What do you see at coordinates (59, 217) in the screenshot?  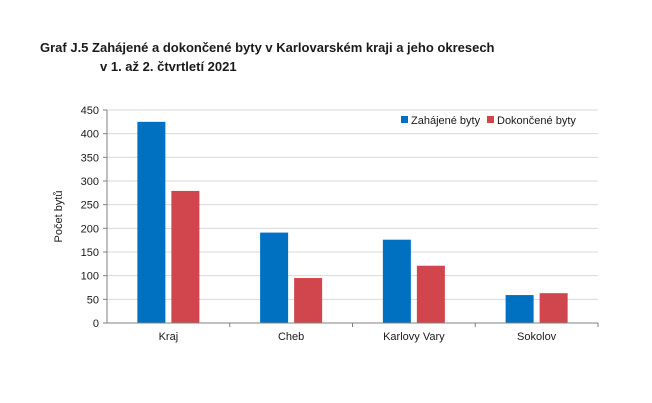 I see `y-axis-label: Počet bytů` at bounding box center [59, 217].